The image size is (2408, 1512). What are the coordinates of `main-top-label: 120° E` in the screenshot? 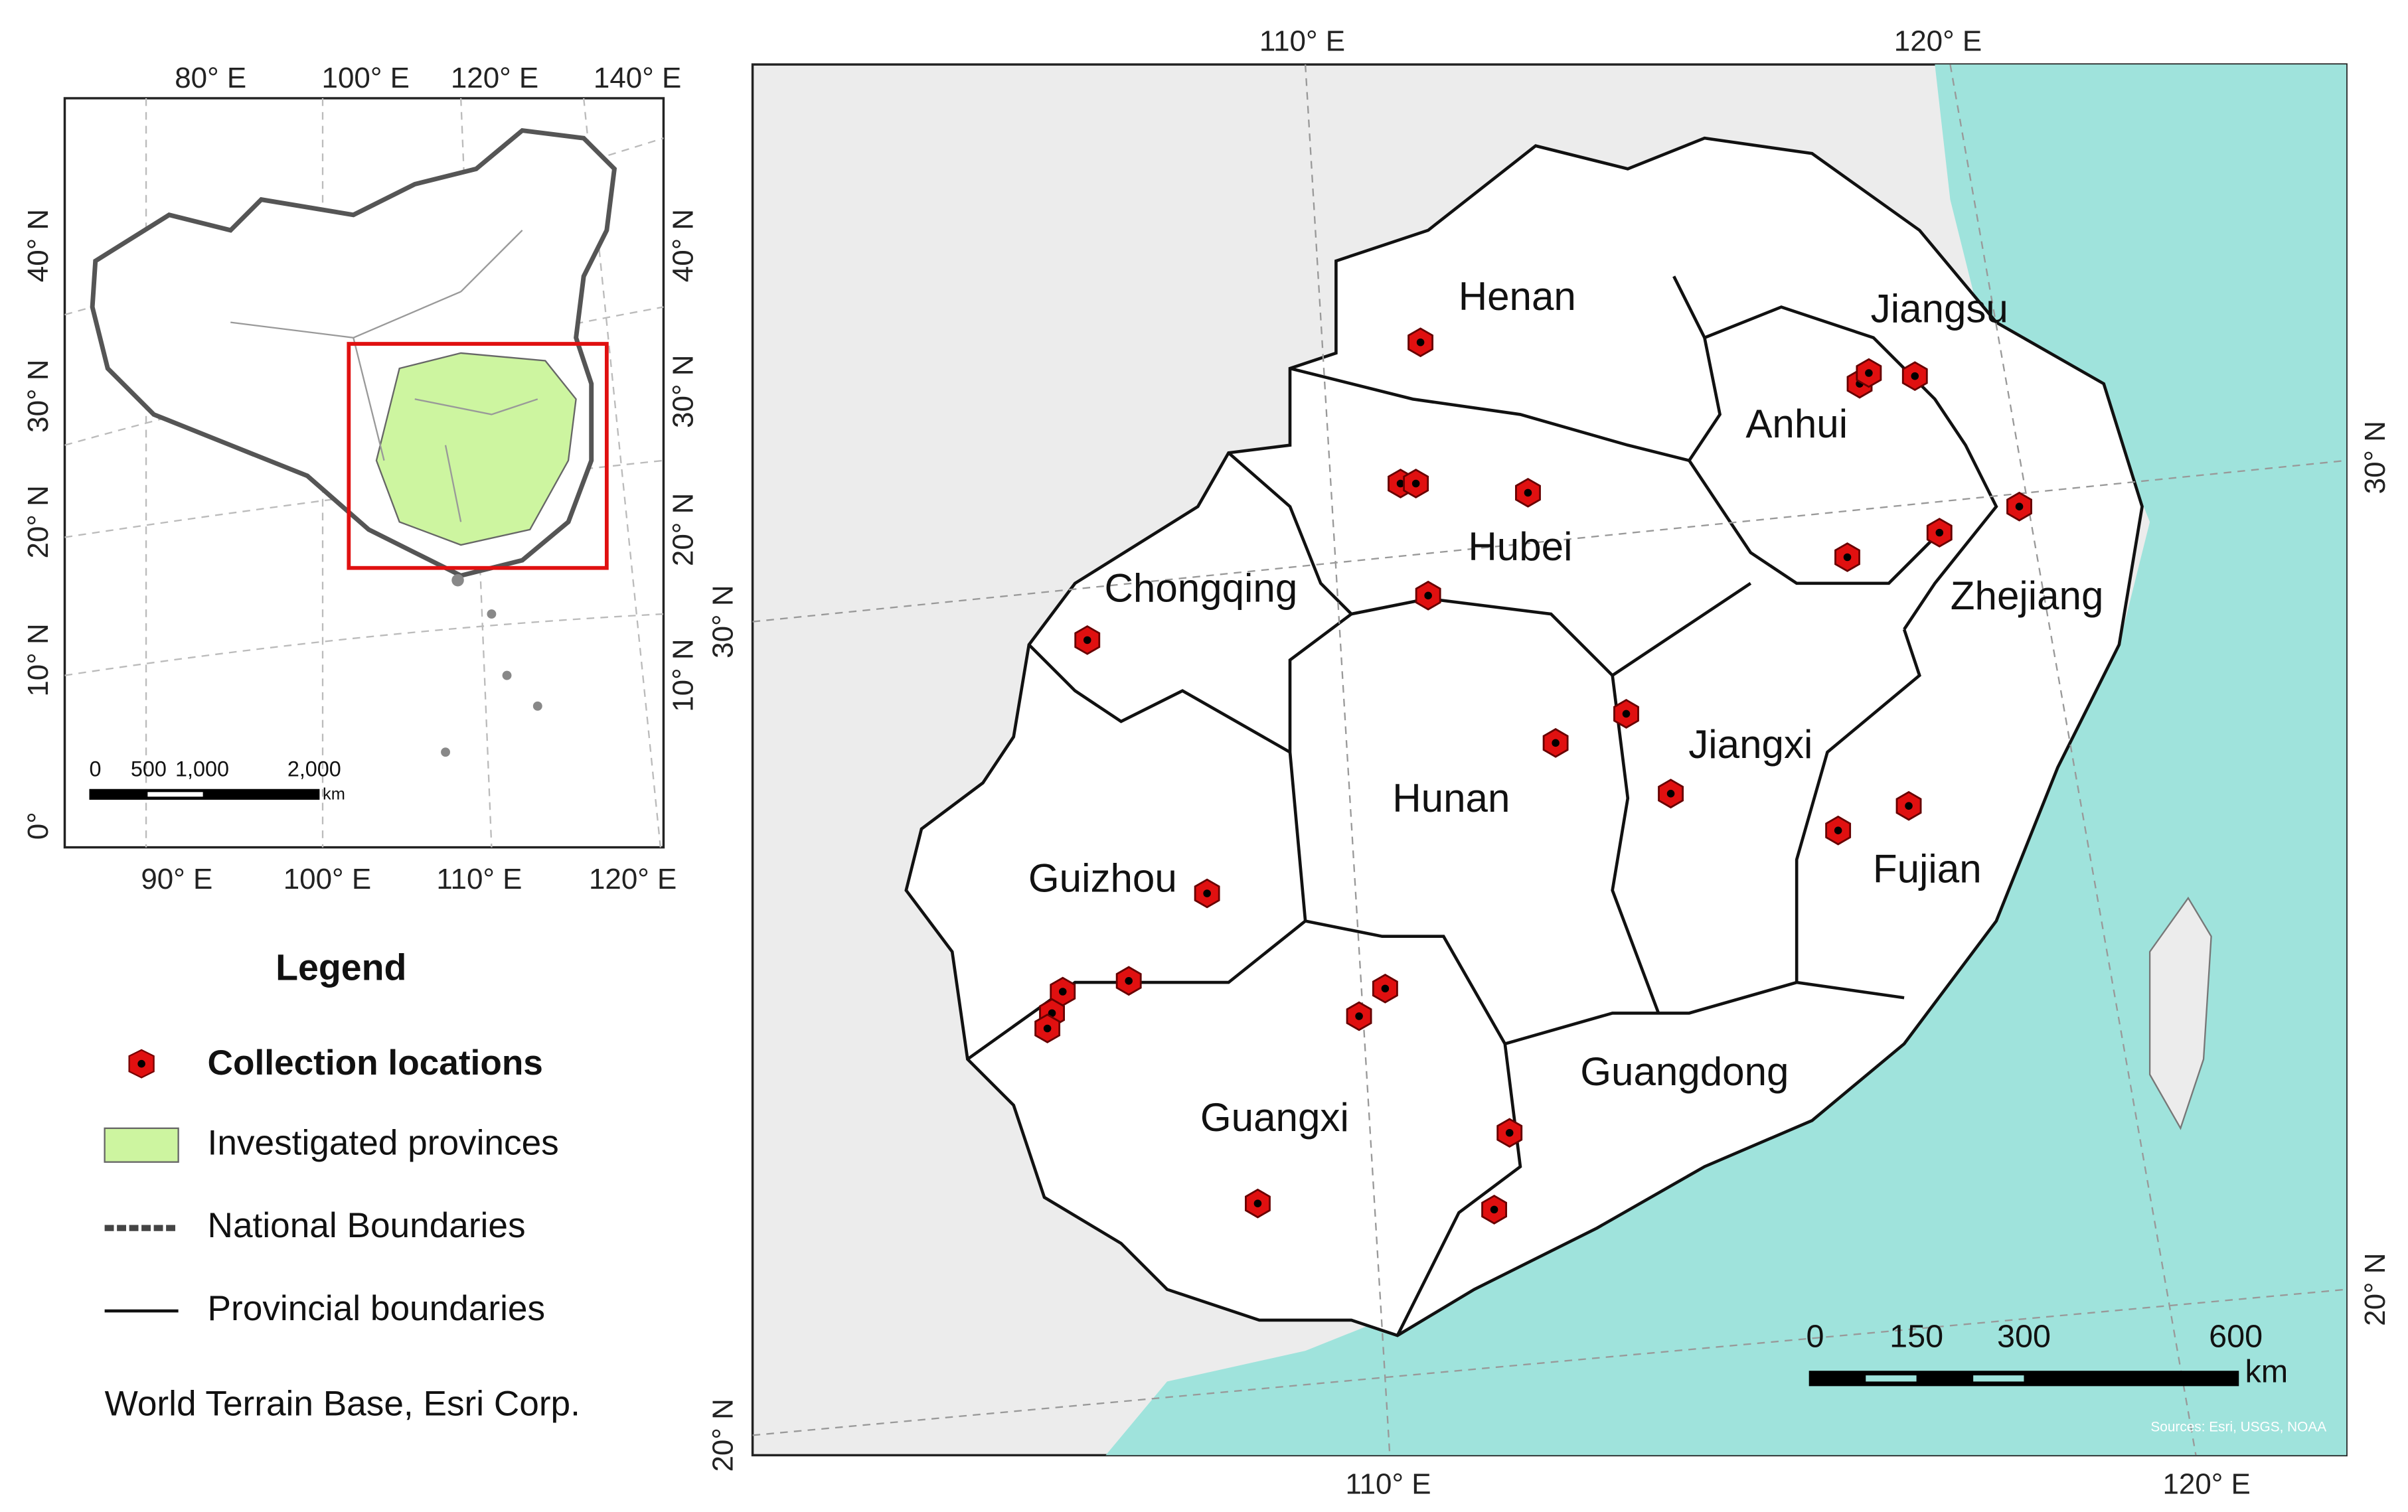 It's located at (1938, 41).